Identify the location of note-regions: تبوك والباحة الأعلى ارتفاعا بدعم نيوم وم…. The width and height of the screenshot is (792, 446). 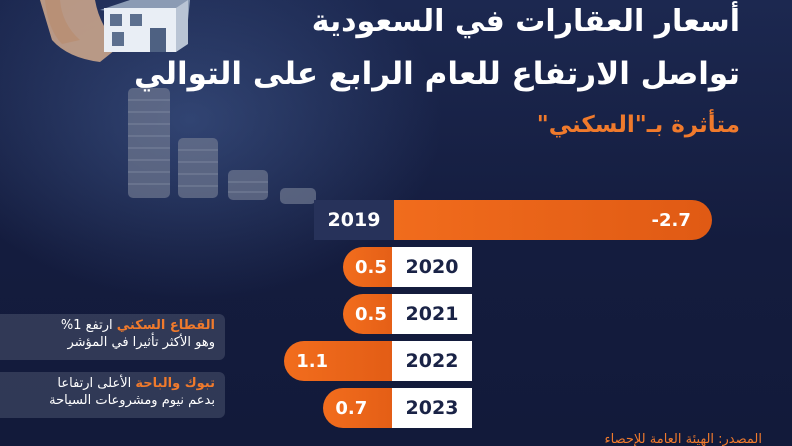
(112, 395).